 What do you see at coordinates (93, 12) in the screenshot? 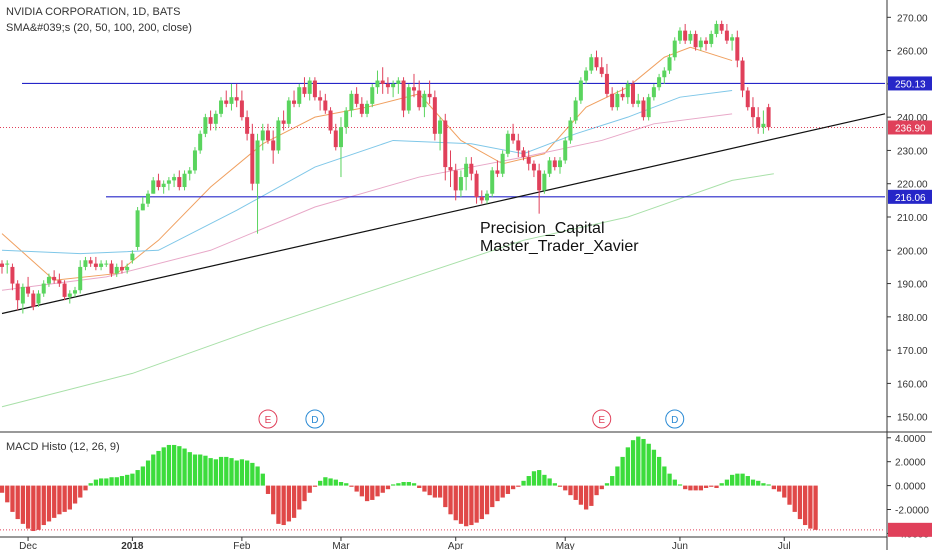
I see `chart-title: NVIDIA CORPORATION, 1D, BATS` at bounding box center [93, 12].